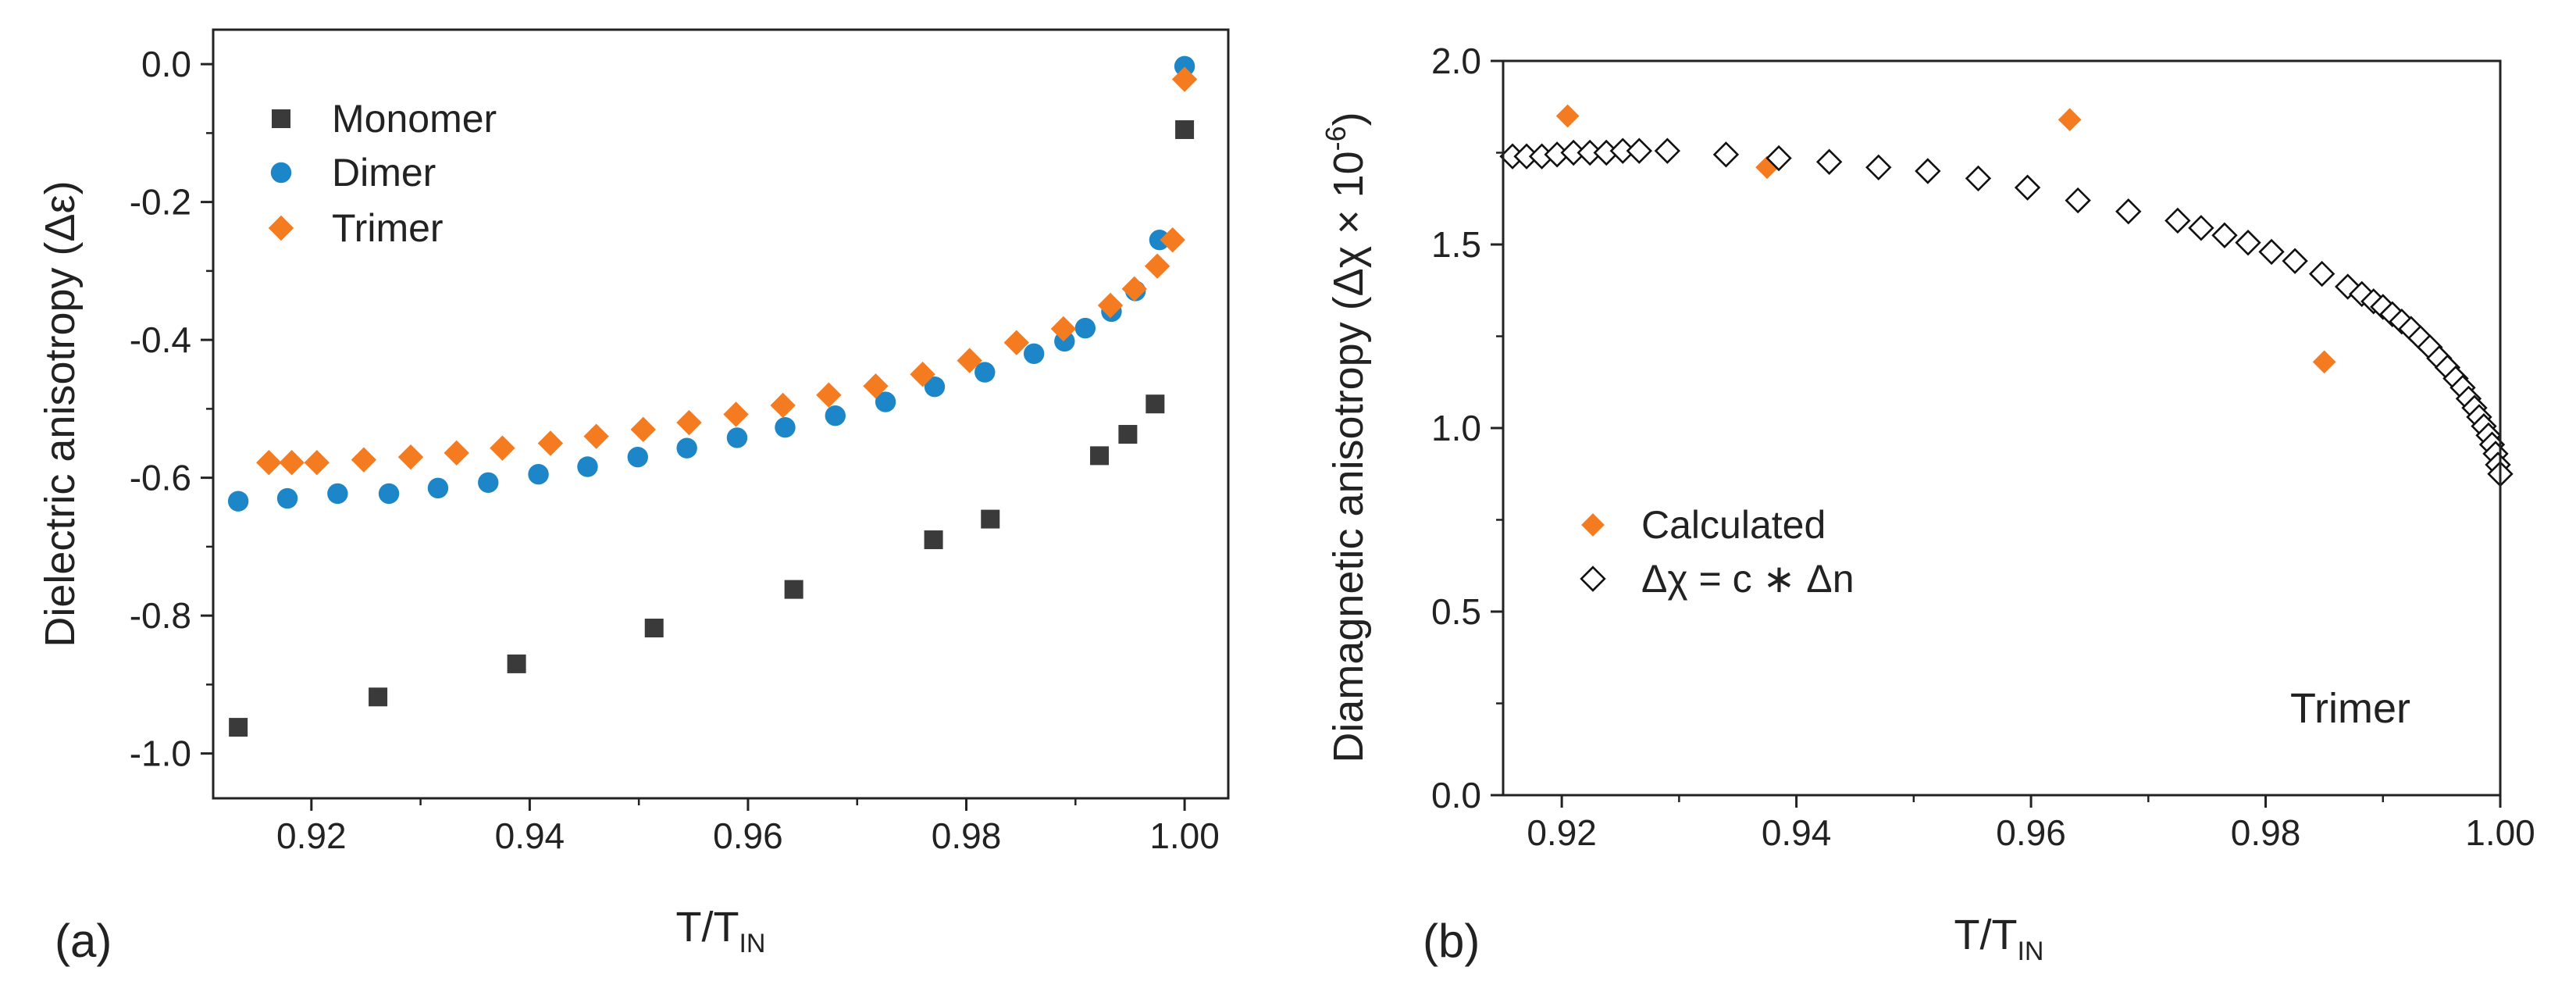 The width and height of the screenshot is (2576, 992). Describe the element at coordinates (1734, 525) in the screenshot. I see `panel-b-legend-label: Calculated` at that location.